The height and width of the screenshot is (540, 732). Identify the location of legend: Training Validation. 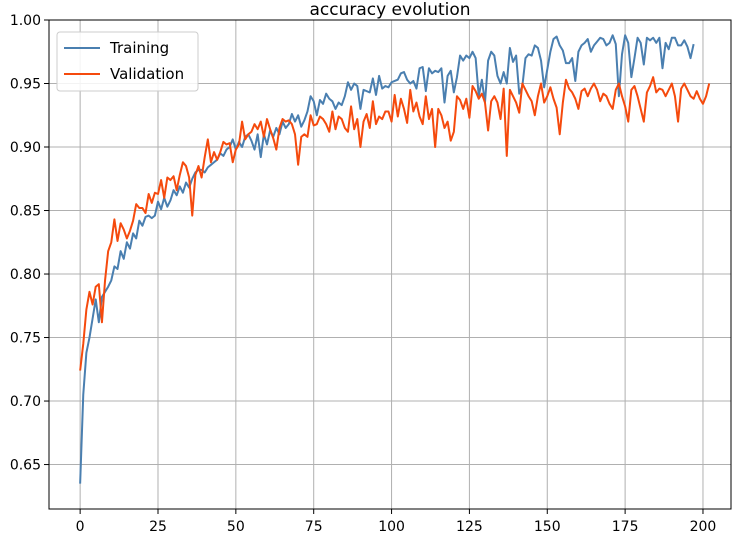
(127, 61).